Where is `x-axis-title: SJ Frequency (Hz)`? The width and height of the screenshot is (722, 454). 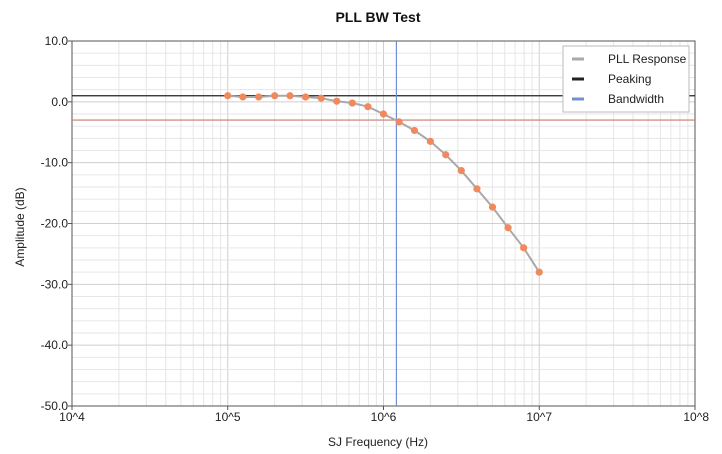
x-axis-title: SJ Frequency (Hz) is located at coordinates (378, 442).